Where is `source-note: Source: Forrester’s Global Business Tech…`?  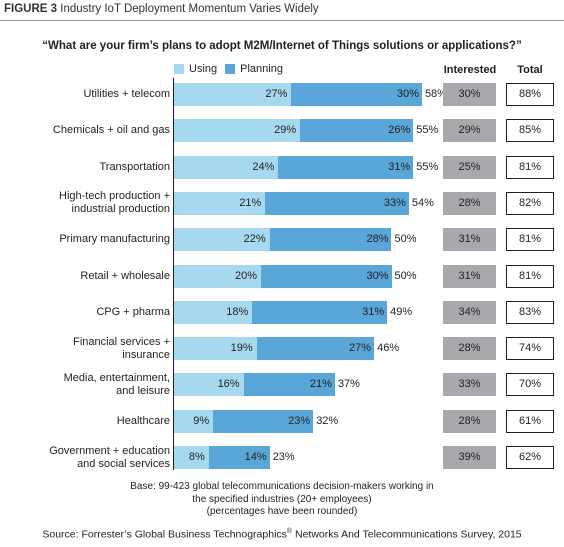 source-note: Source: Forrester’s Global Business Tech… is located at coordinates (282, 534).